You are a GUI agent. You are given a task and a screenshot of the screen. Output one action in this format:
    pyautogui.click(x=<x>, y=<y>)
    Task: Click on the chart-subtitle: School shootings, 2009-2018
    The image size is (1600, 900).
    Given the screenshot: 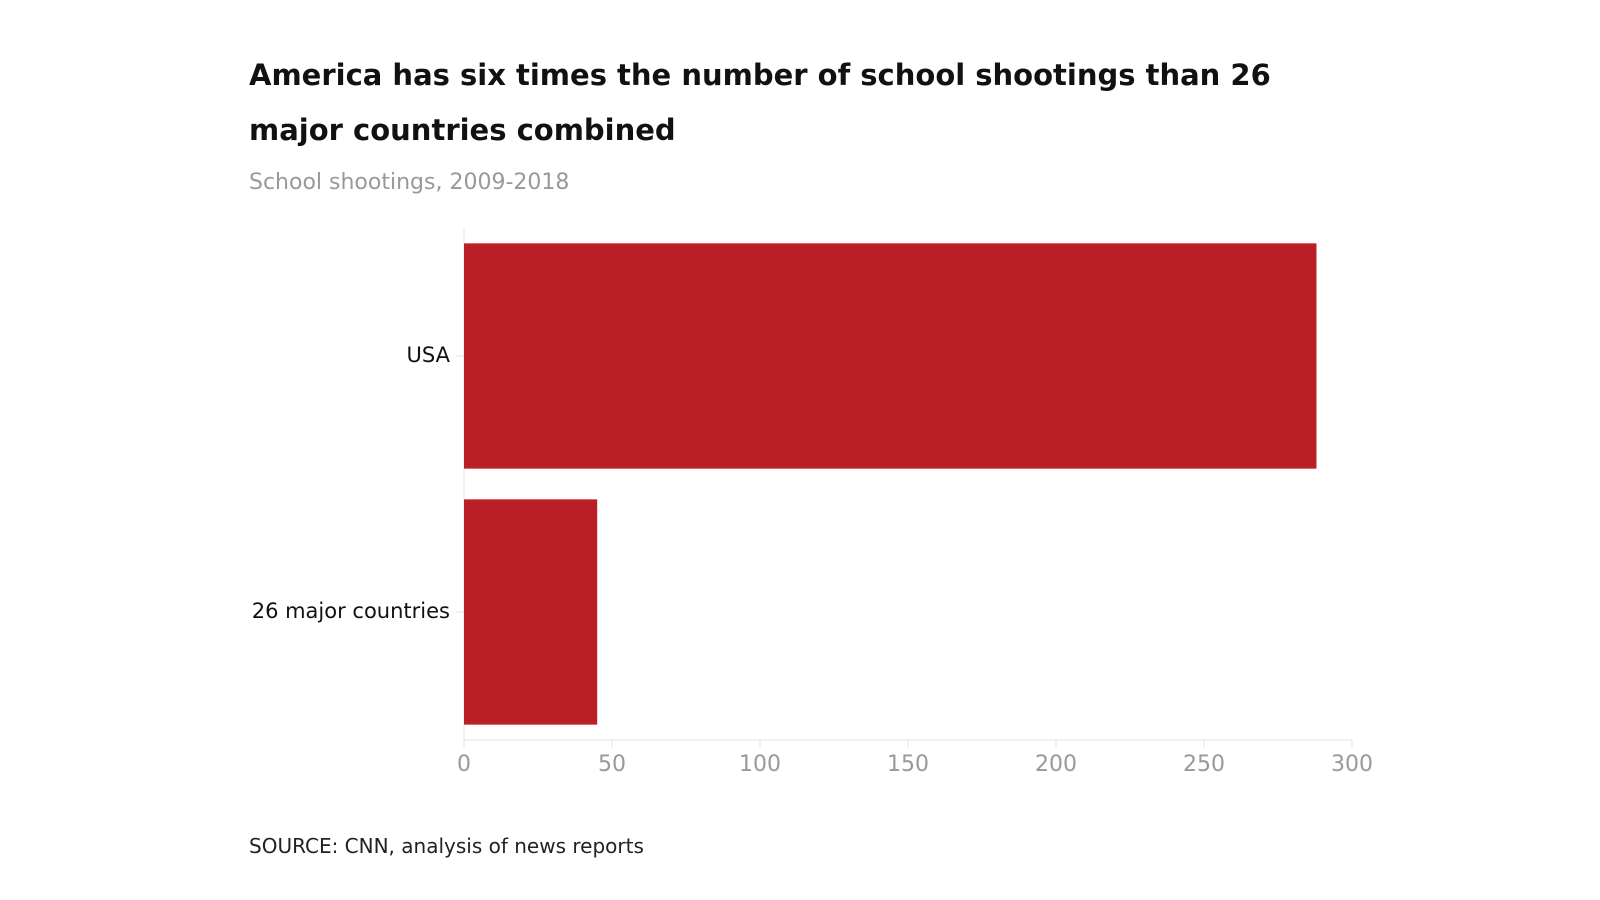 What is the action you would take?
    pyautogui.click(x=409, y=182)
    